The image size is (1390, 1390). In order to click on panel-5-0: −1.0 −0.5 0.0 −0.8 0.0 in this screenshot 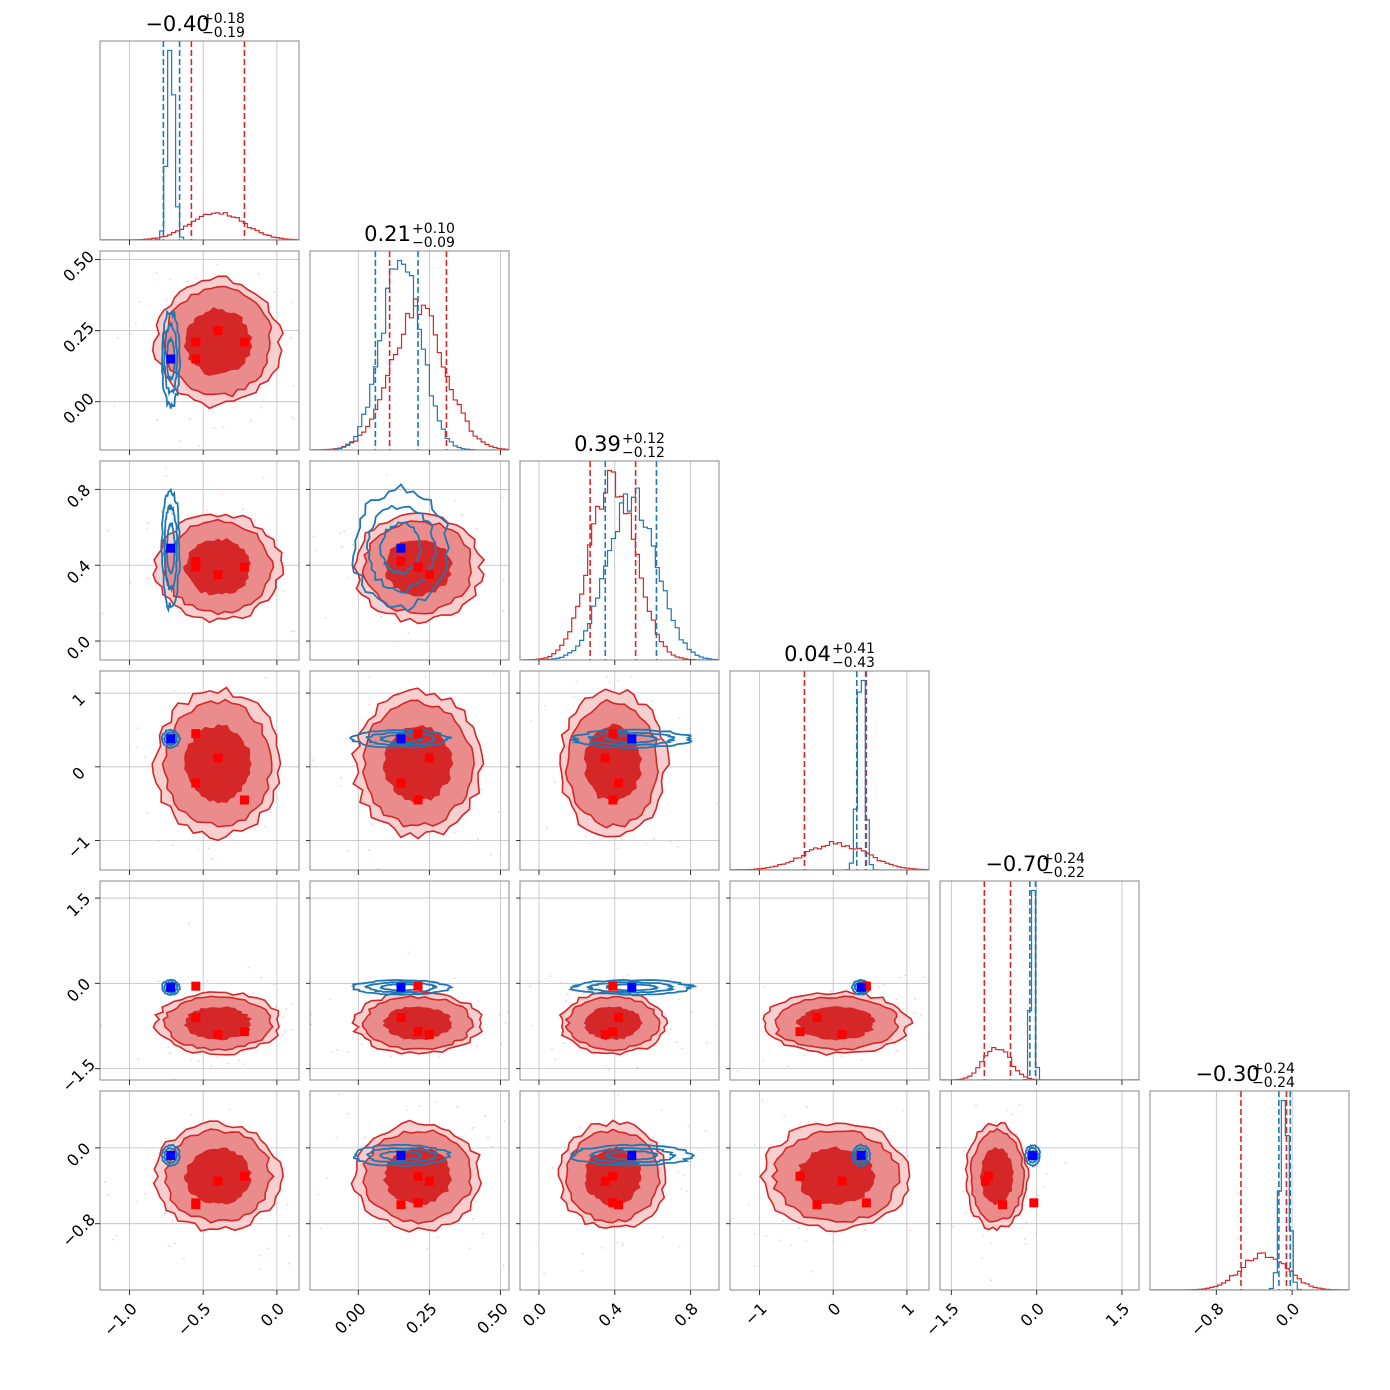, I will do `click(179, 1215)`.